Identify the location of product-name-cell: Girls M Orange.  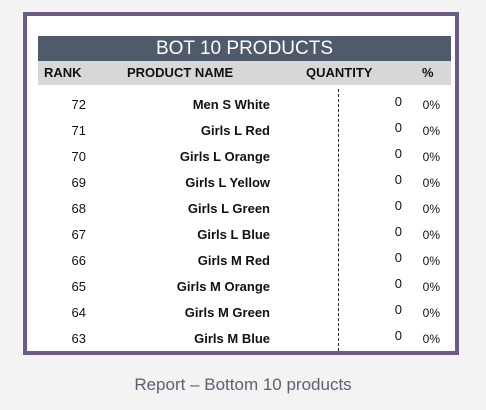
(223, 286).